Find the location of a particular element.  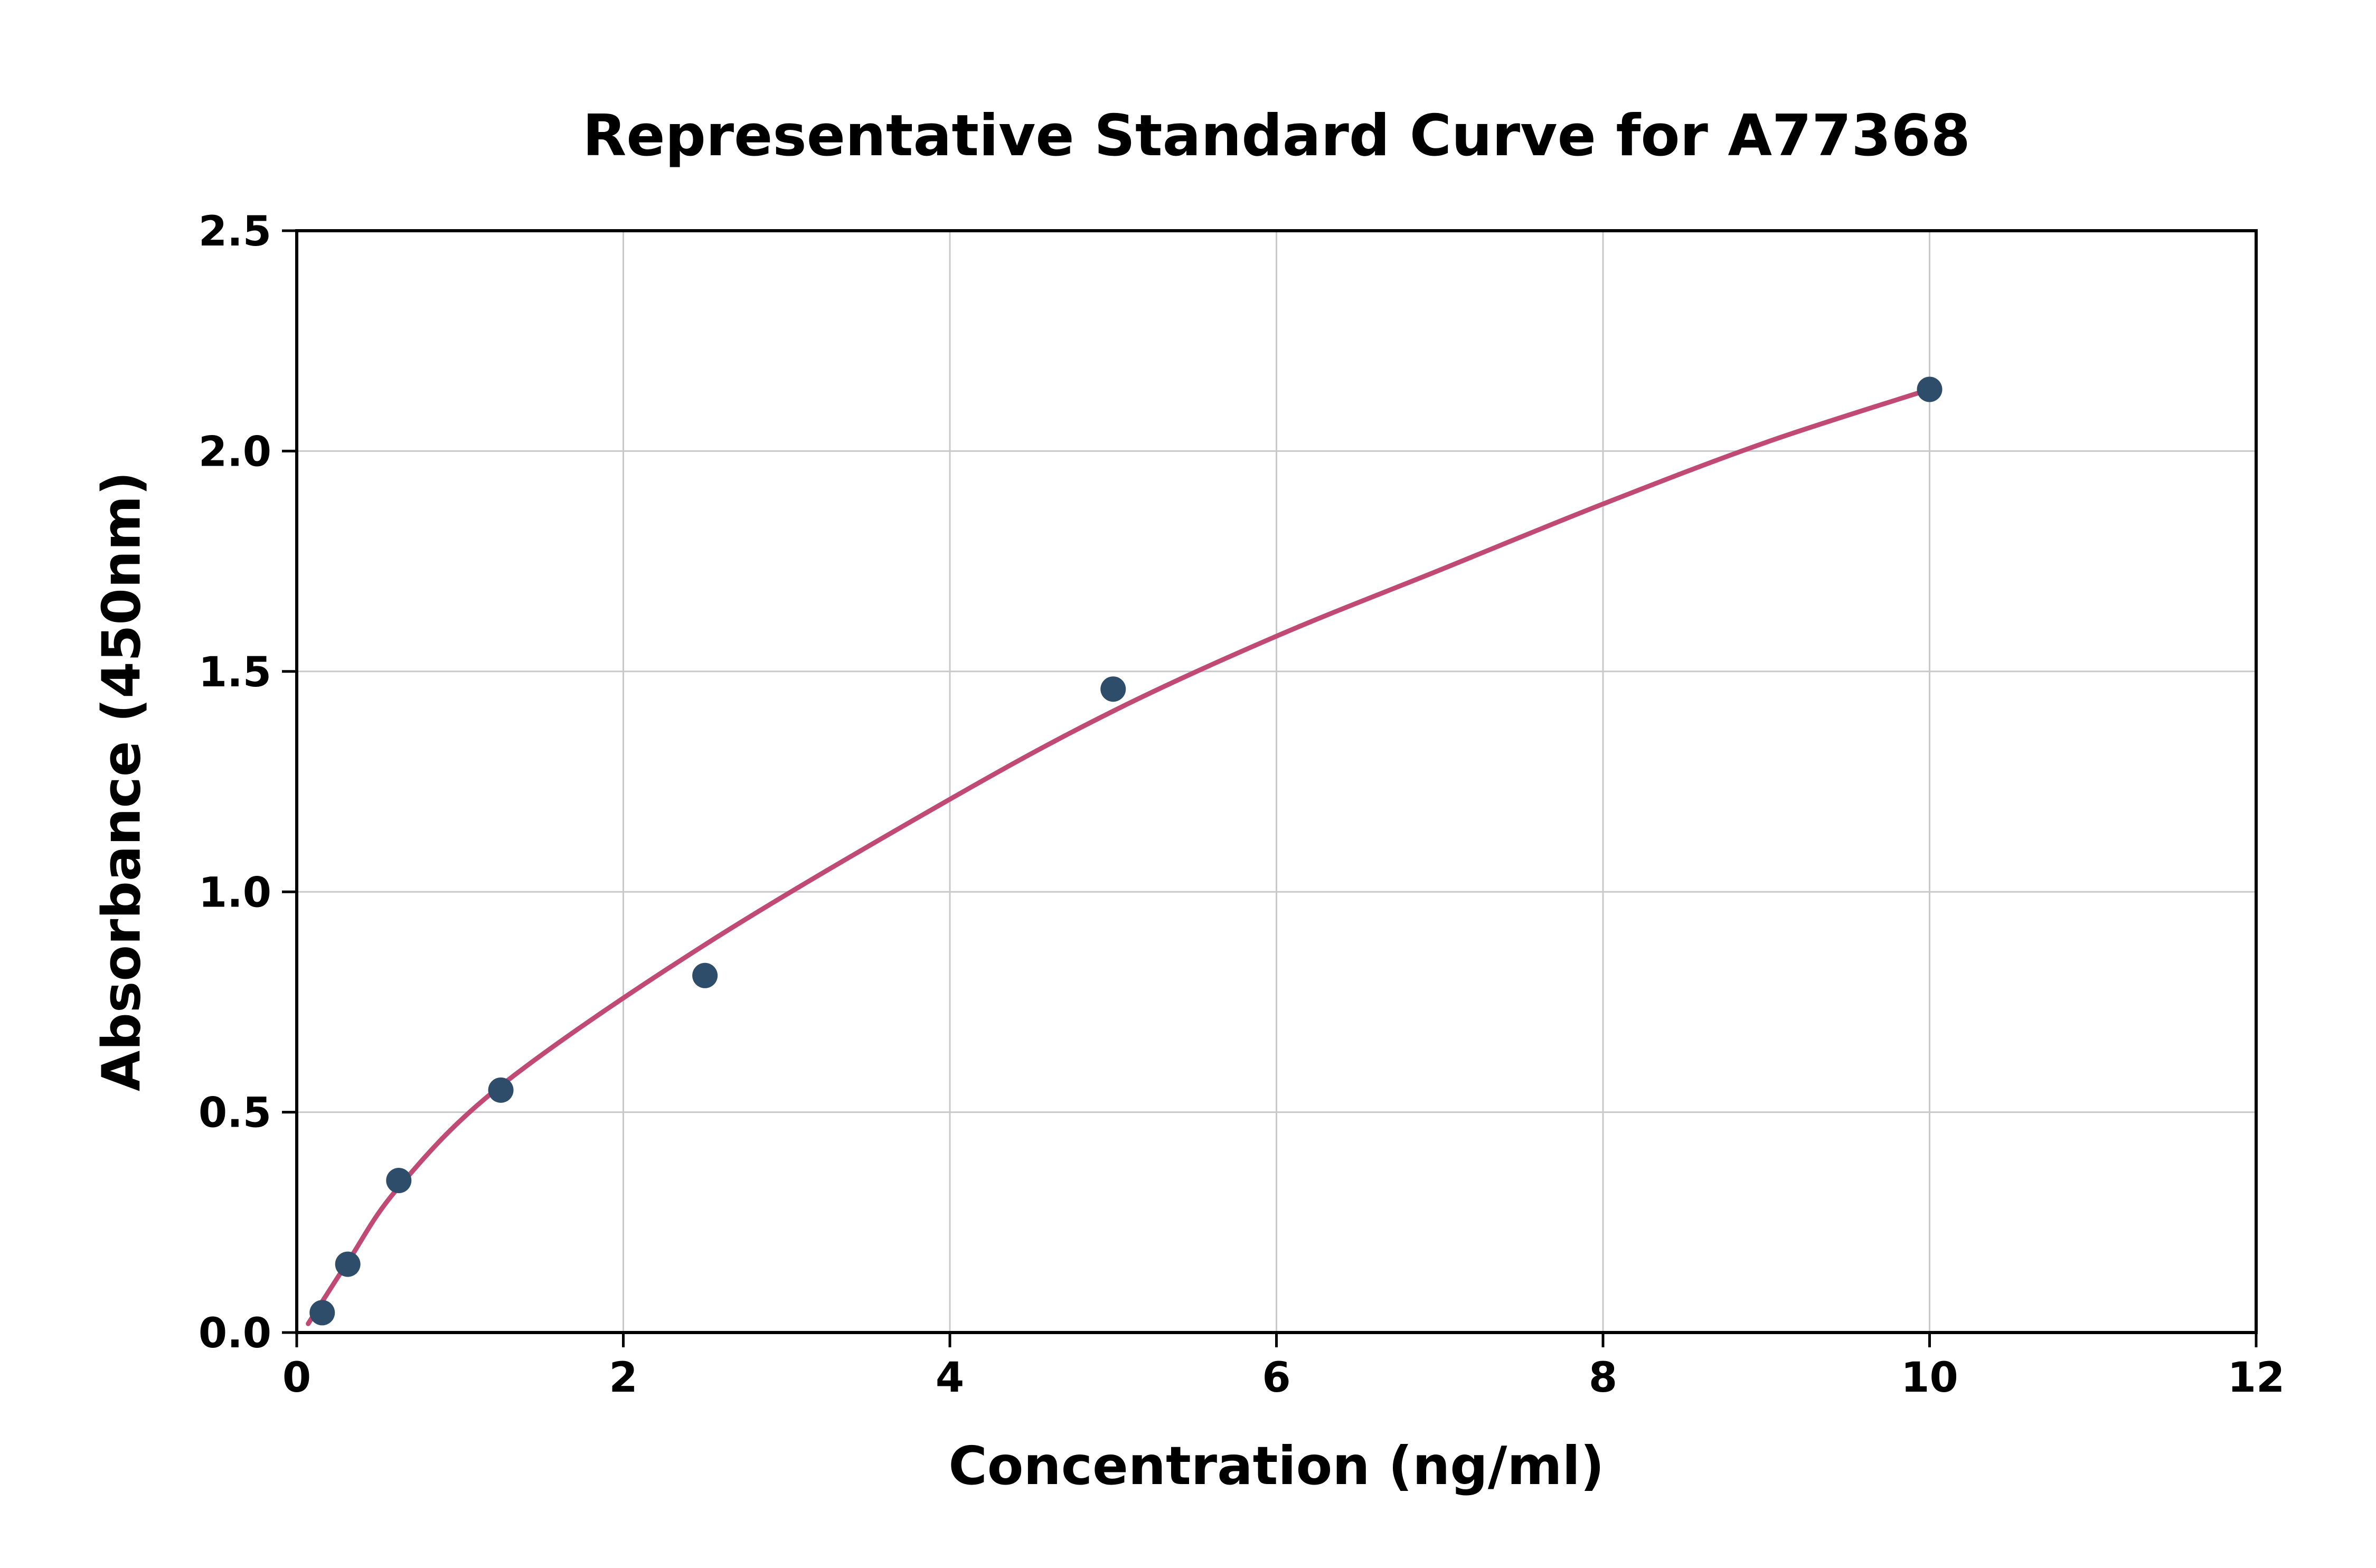

y-tick-label: 0.5 is located at coordinates (235, 1114).